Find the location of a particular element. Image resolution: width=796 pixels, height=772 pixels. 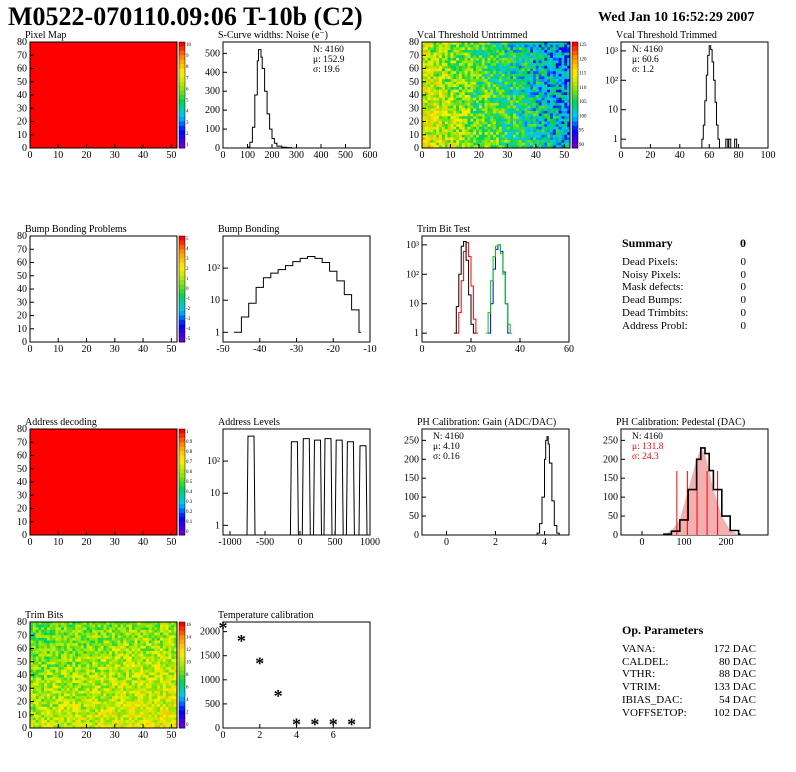

data-point: * is located at coordinates (259, 663).